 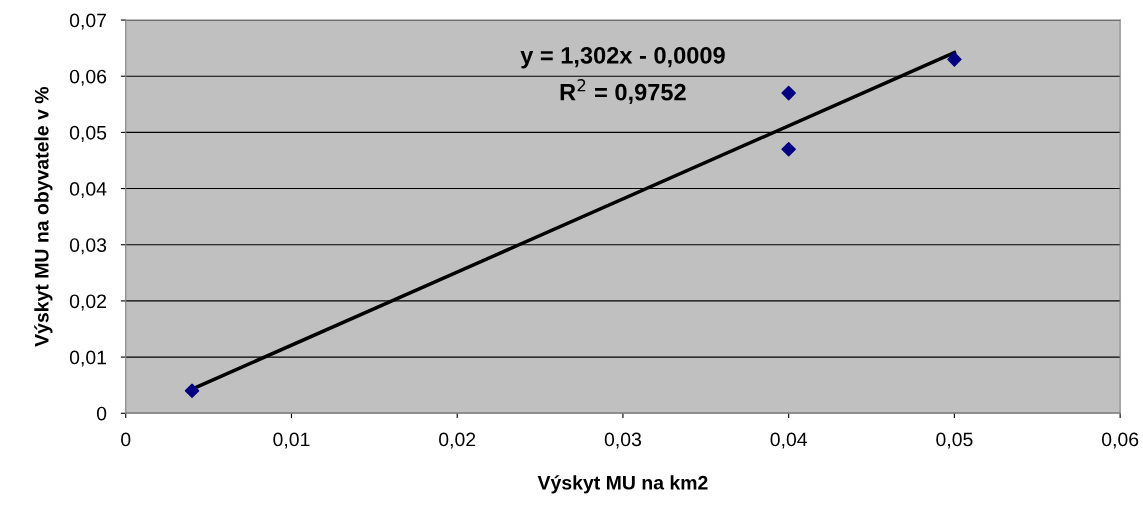 I want to click on y-tick-label: 0,01, so click(x=88, y=358).